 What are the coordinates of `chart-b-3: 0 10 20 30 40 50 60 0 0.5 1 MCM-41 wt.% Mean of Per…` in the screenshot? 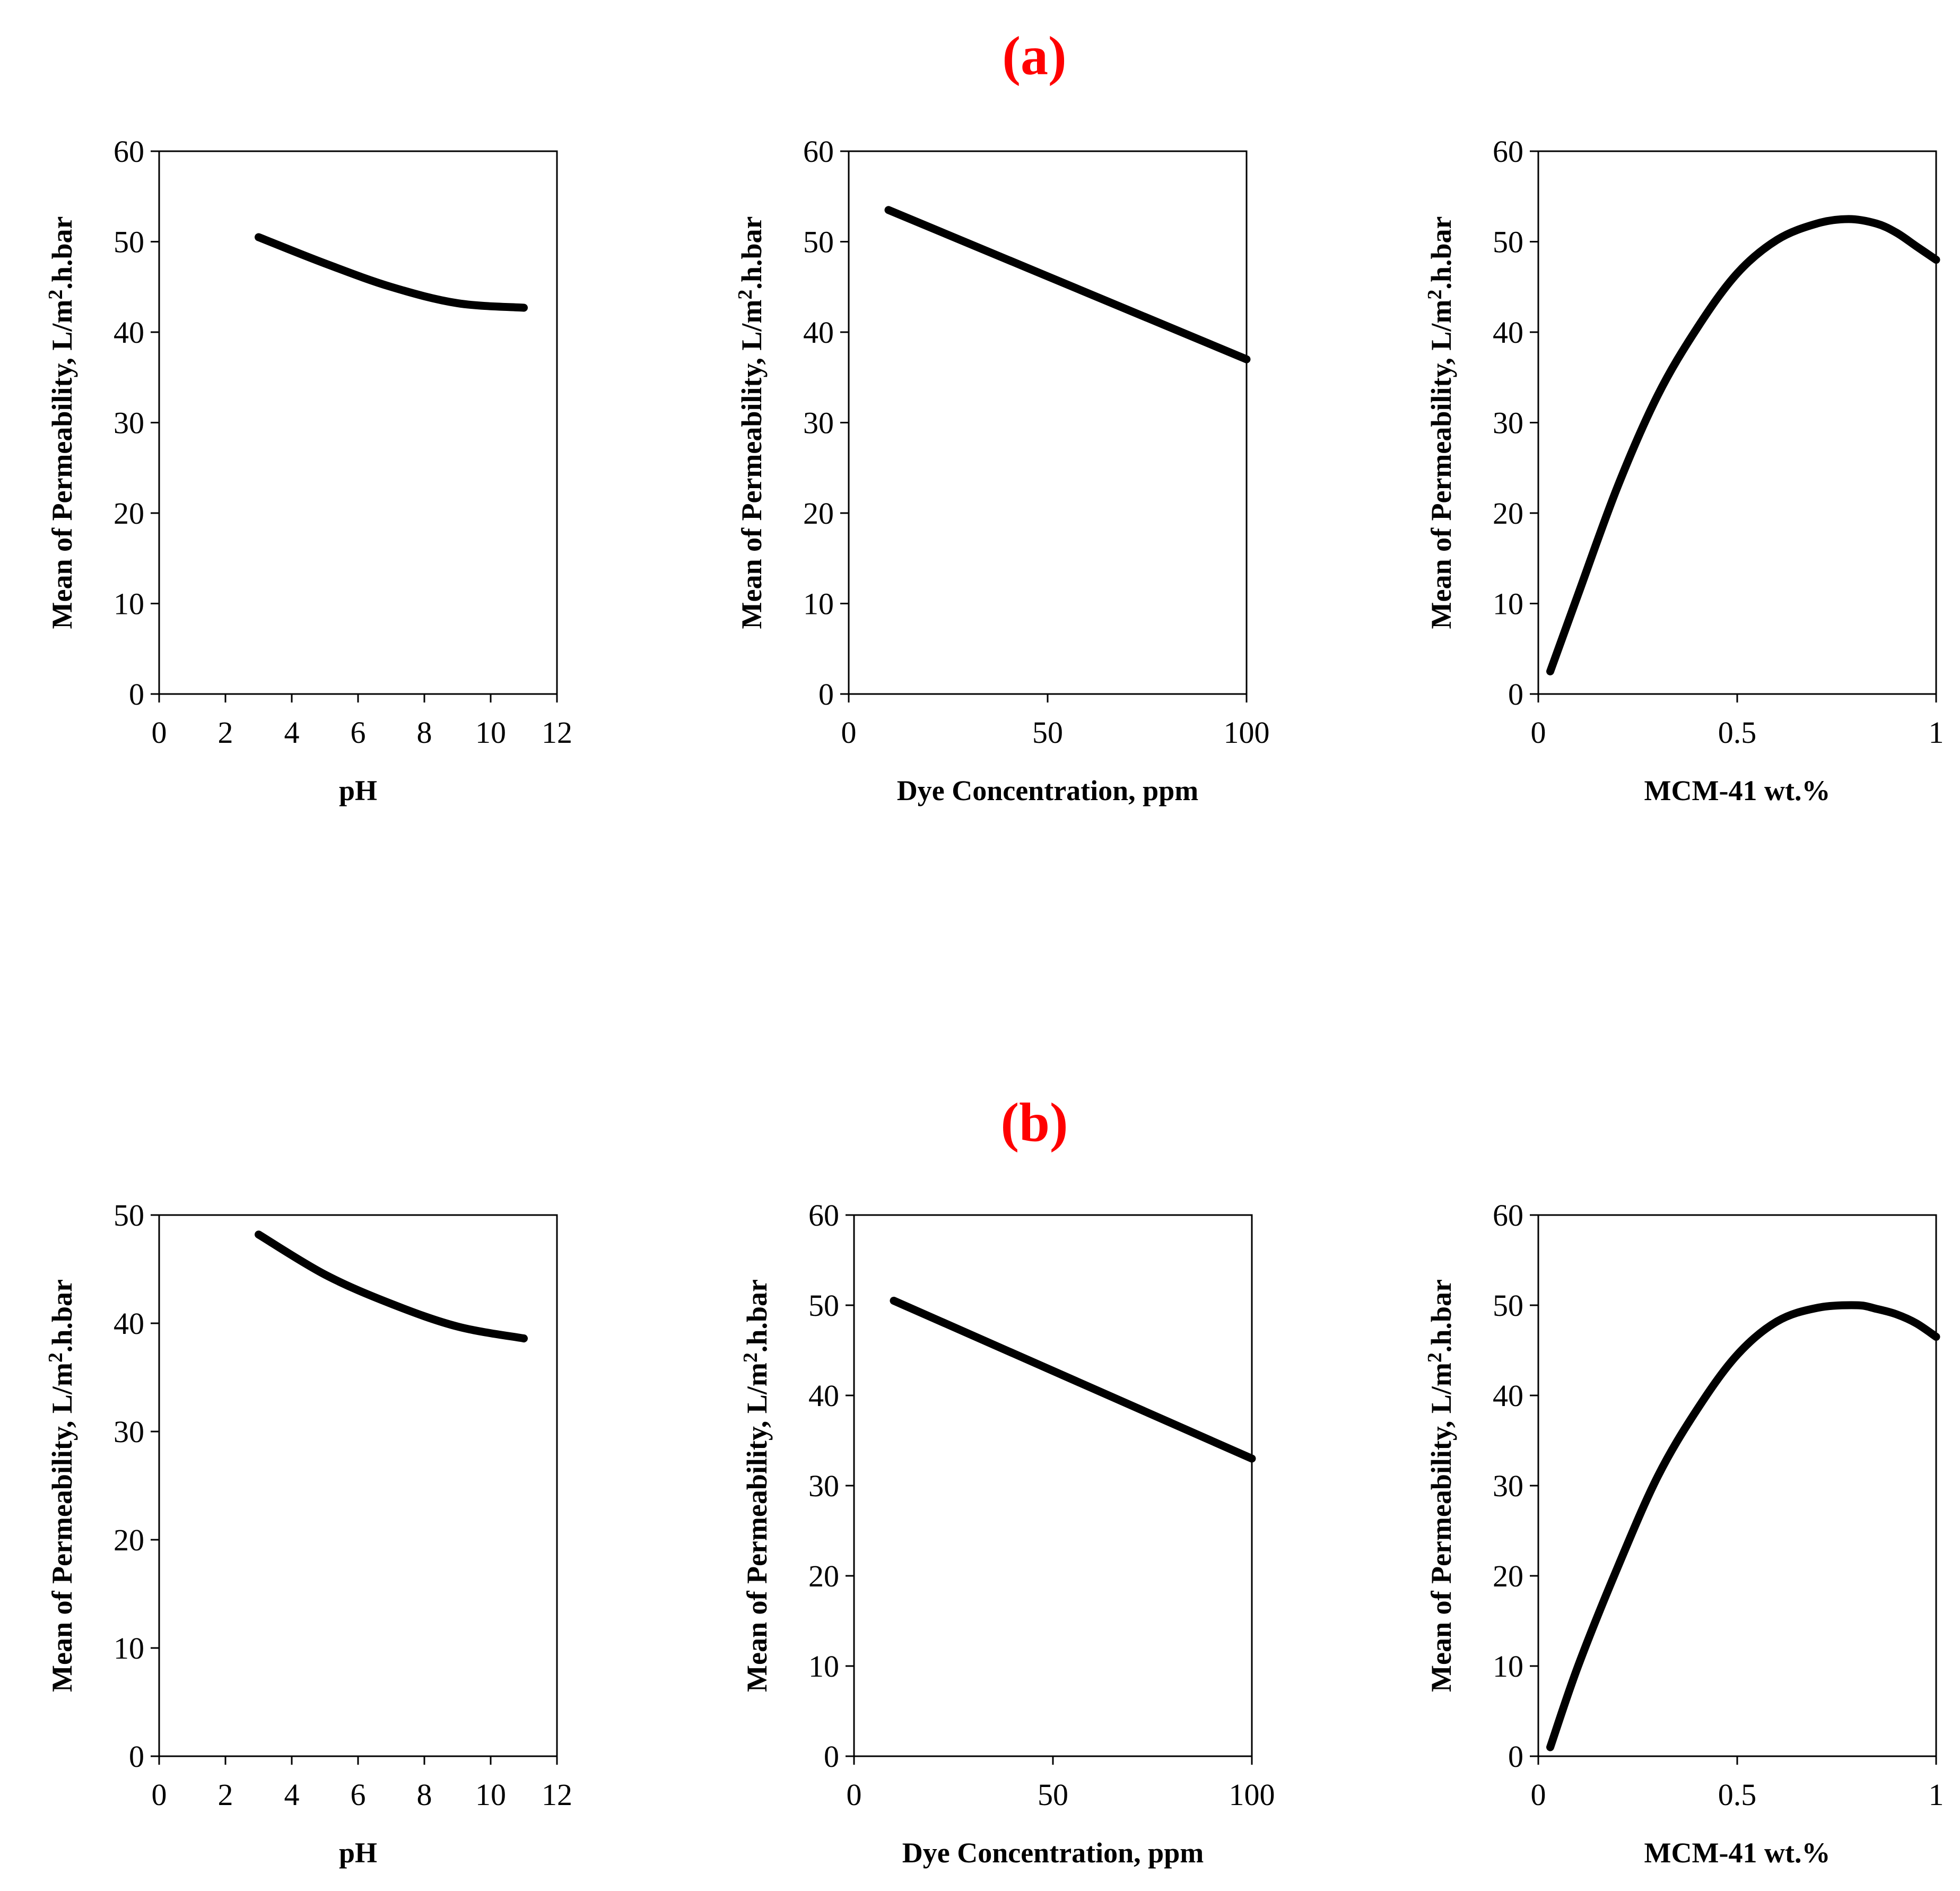 It's located at (1684, 1533).